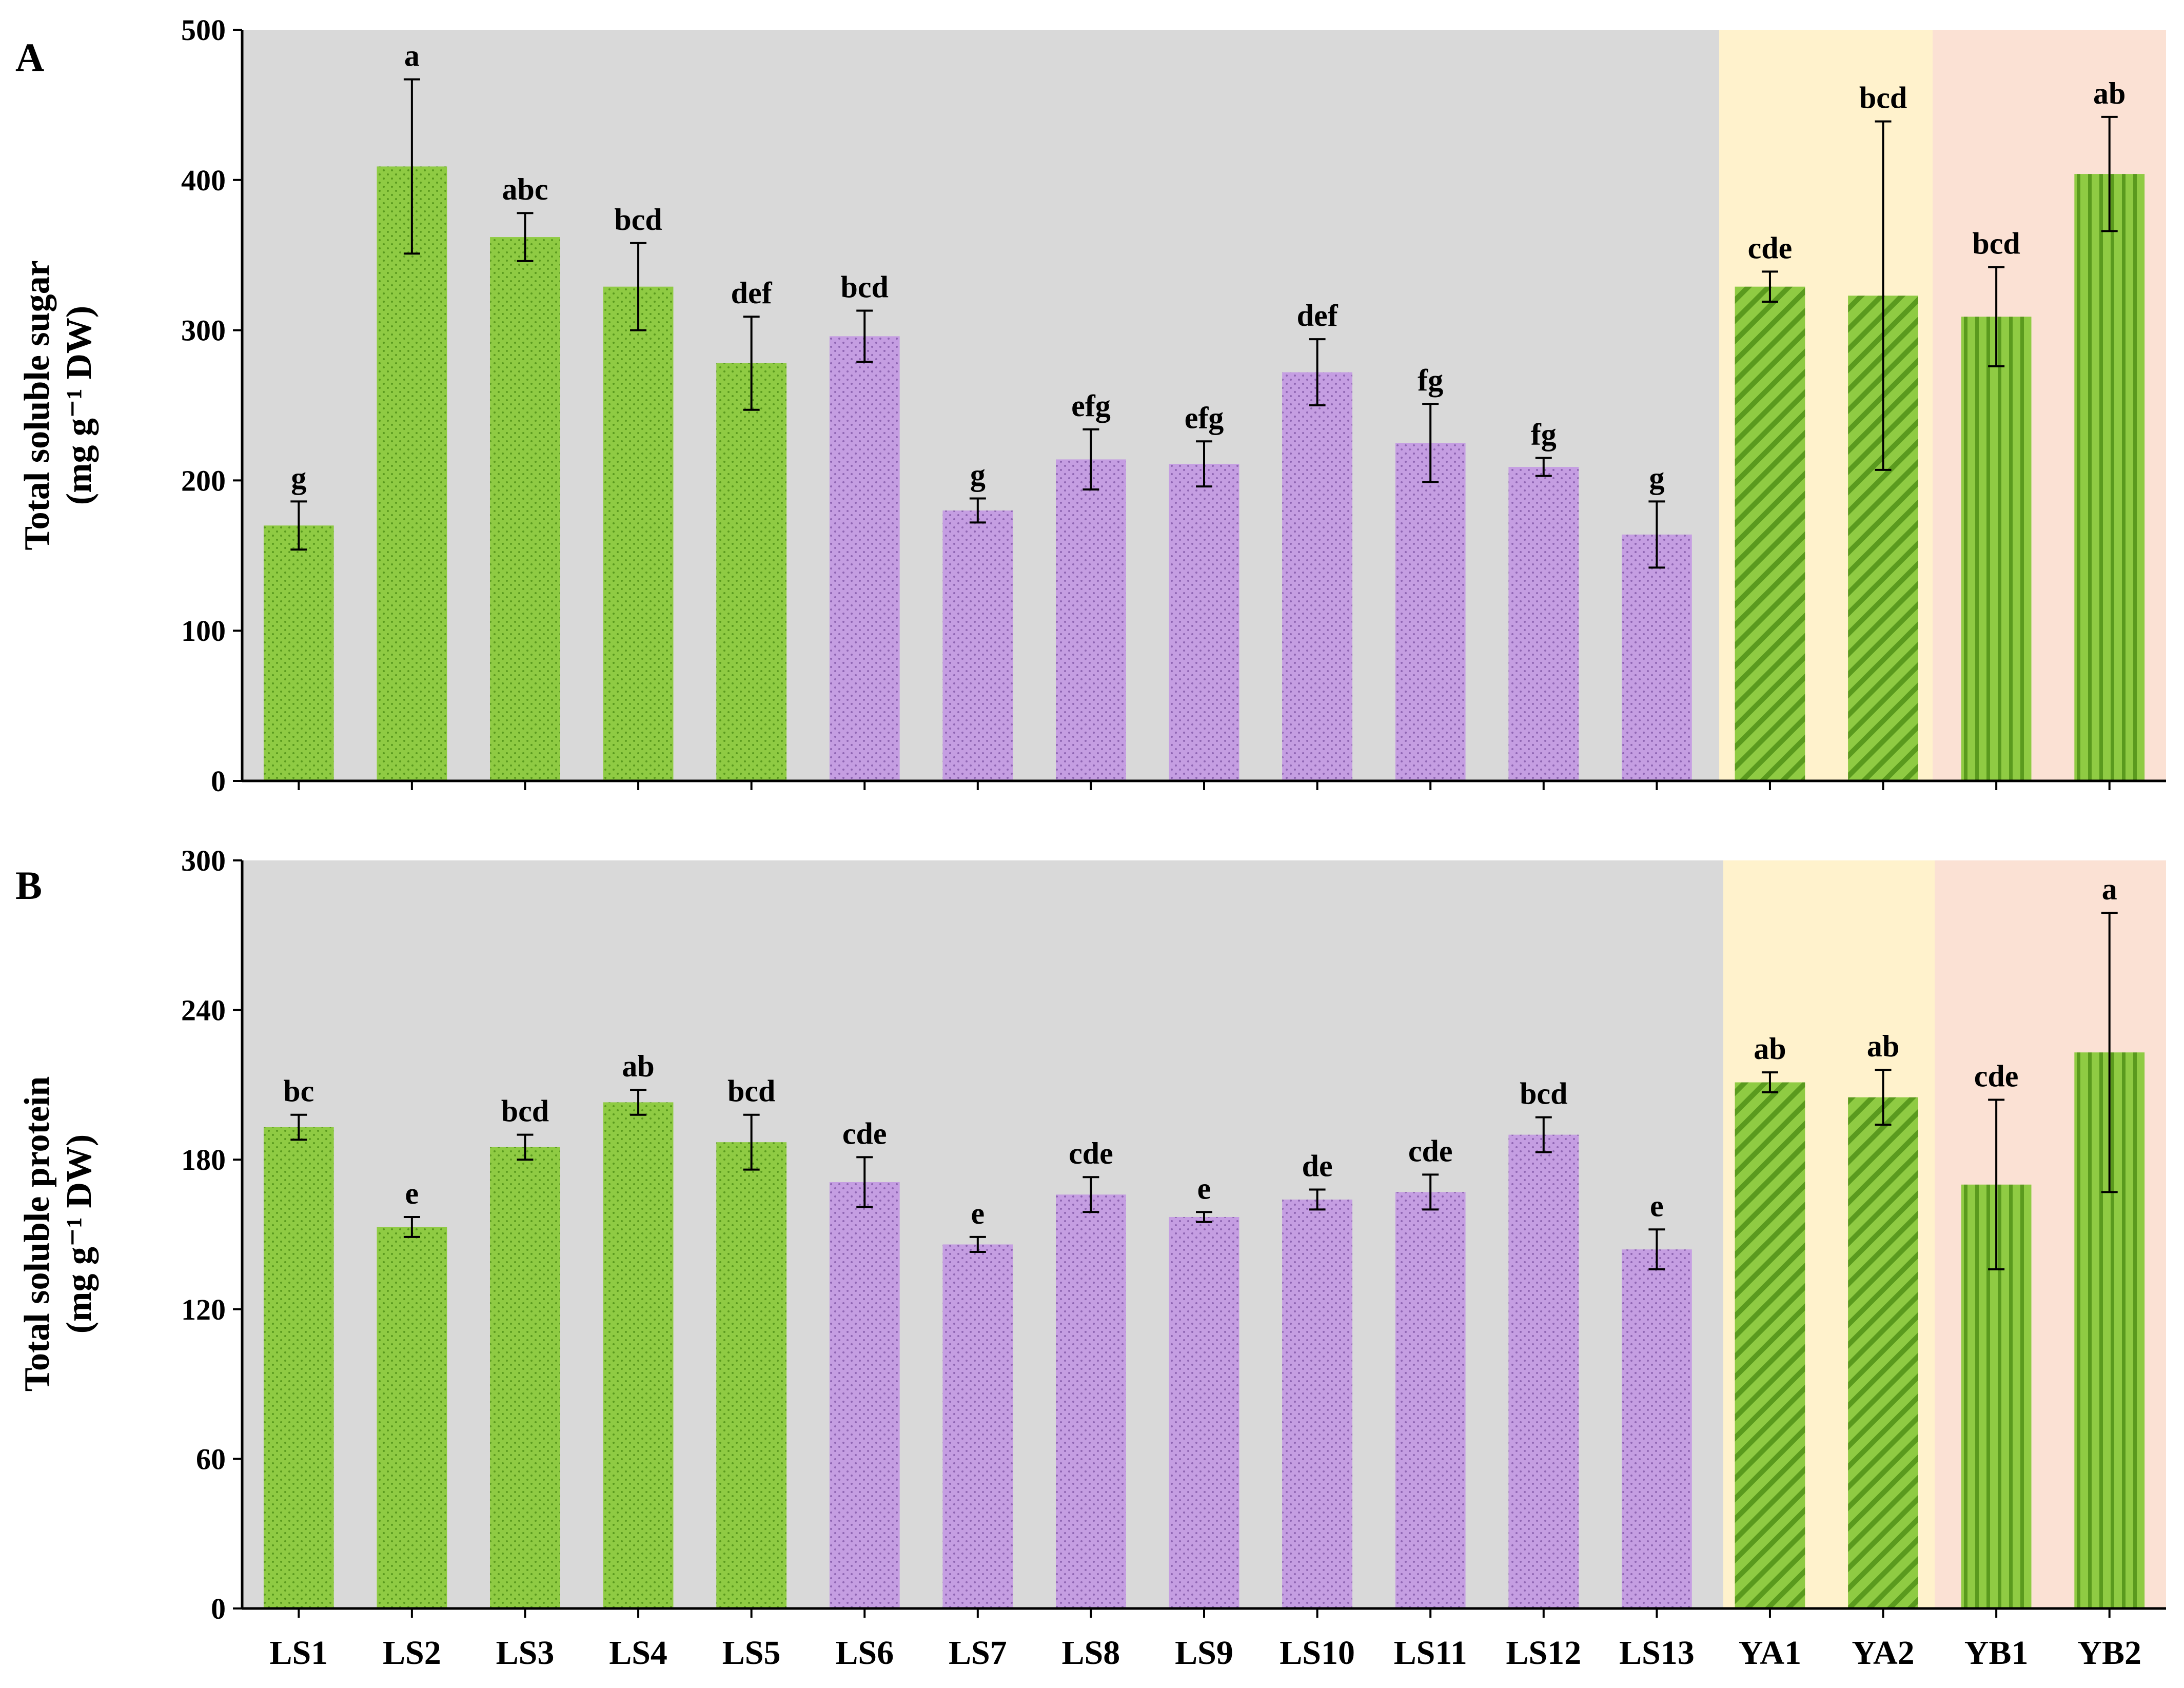  Describe the element at coordinates (1996, 549) in the screenshot. I see `bar-yb1` at that location.